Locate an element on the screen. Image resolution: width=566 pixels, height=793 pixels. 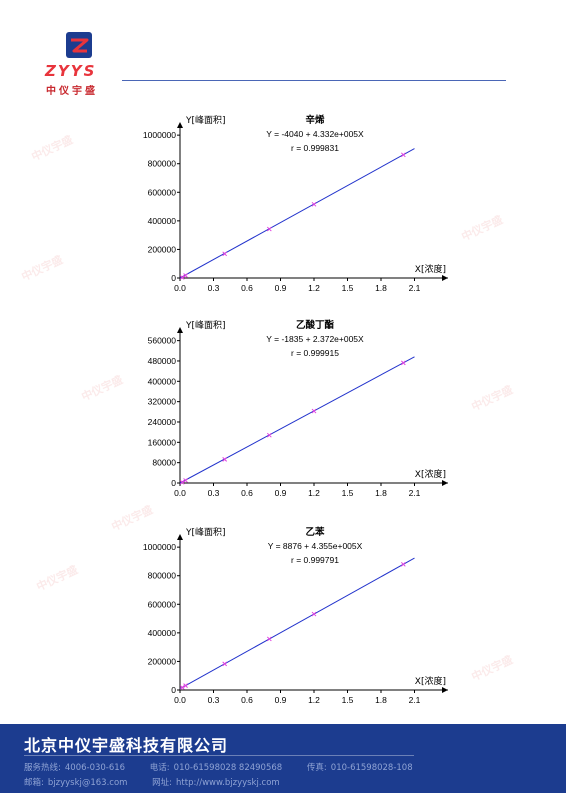
x-tick-label: 2.1 is located at coordinates (415, 493).